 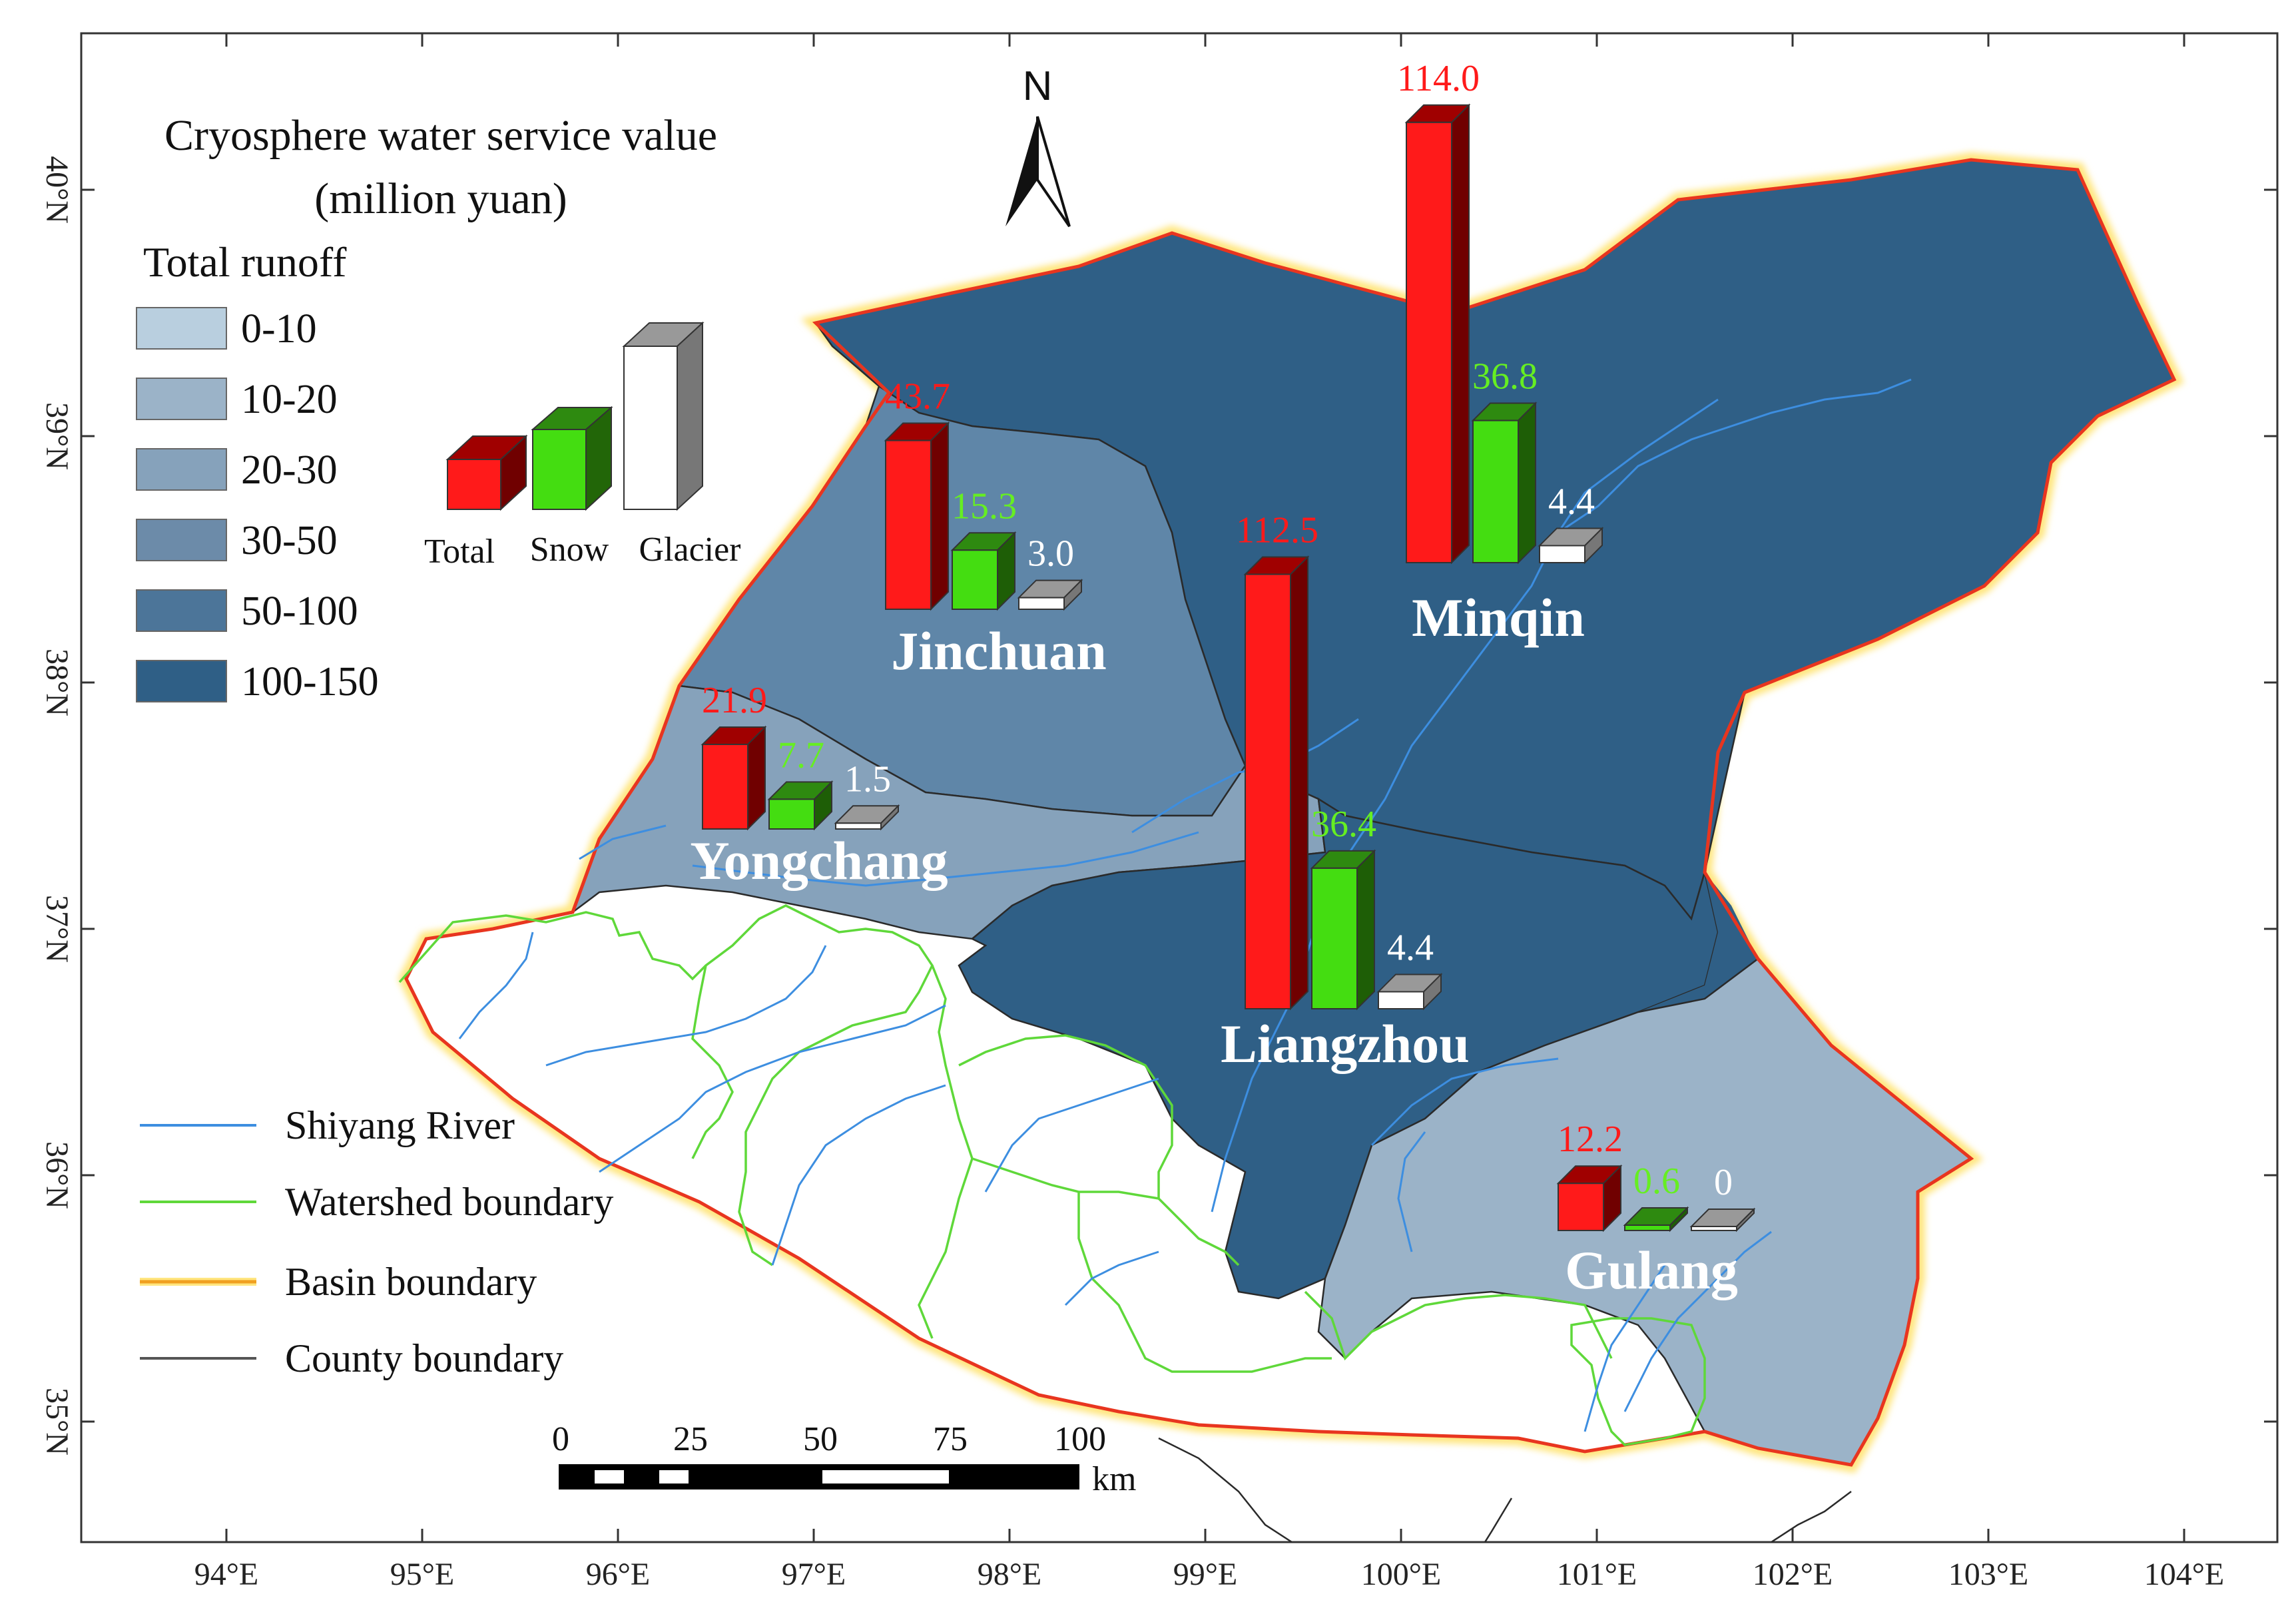 I want to click on legend-bar-glacier-label: Glacier, so click(x=689, y=550).